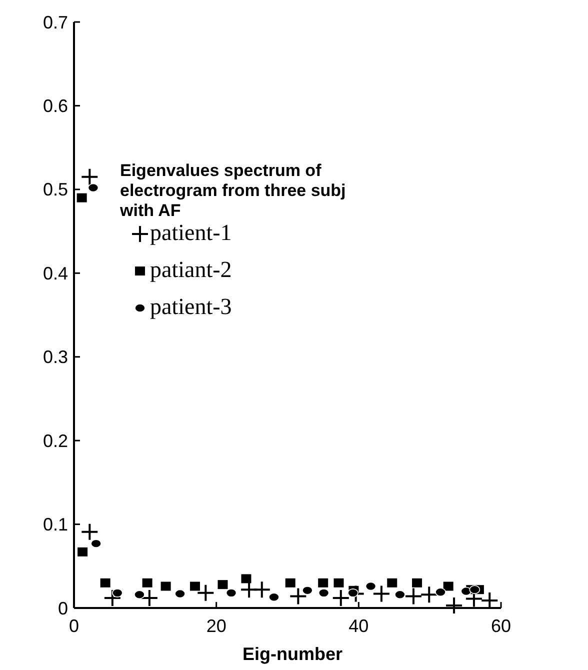 The image size is (588, 670). Describe the element at coordinates (191, 306) in the screenshot. I see `legend-label: patient-3` at that location.